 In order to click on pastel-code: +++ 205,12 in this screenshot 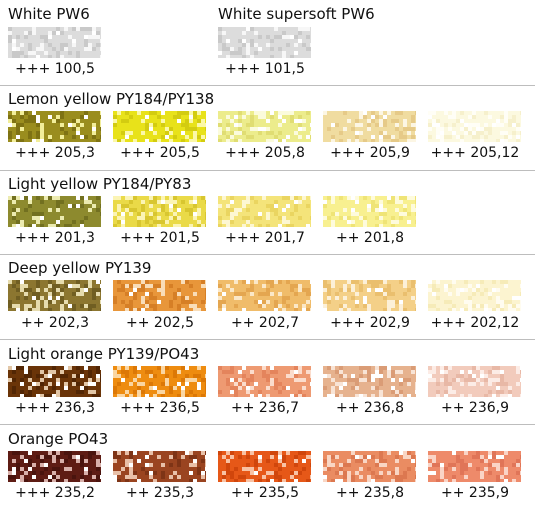, I will do `click(475, 153)`.